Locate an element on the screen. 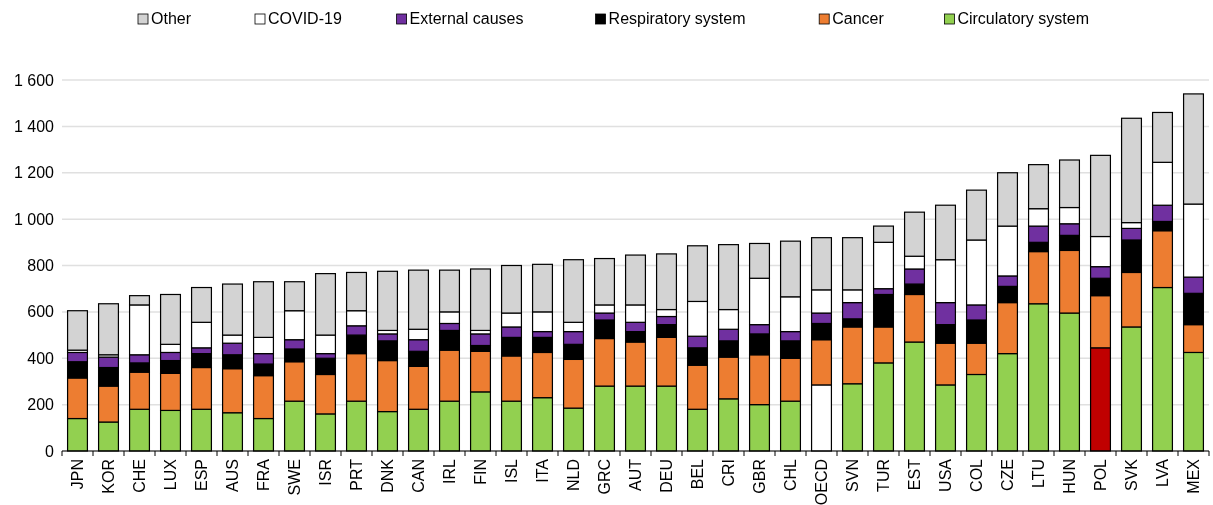 The height and width of the screenshot is (505, 1213). x-tick-label: CHE is located at coordinates (140, 476).